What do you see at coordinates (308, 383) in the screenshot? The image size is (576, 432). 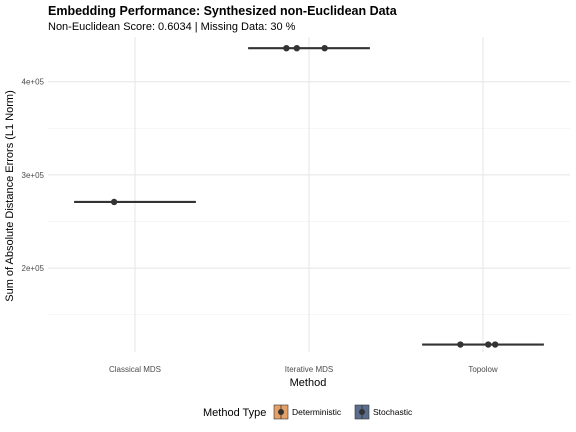 I see `x-axis-label: Method` at bounding box center [308, 383].